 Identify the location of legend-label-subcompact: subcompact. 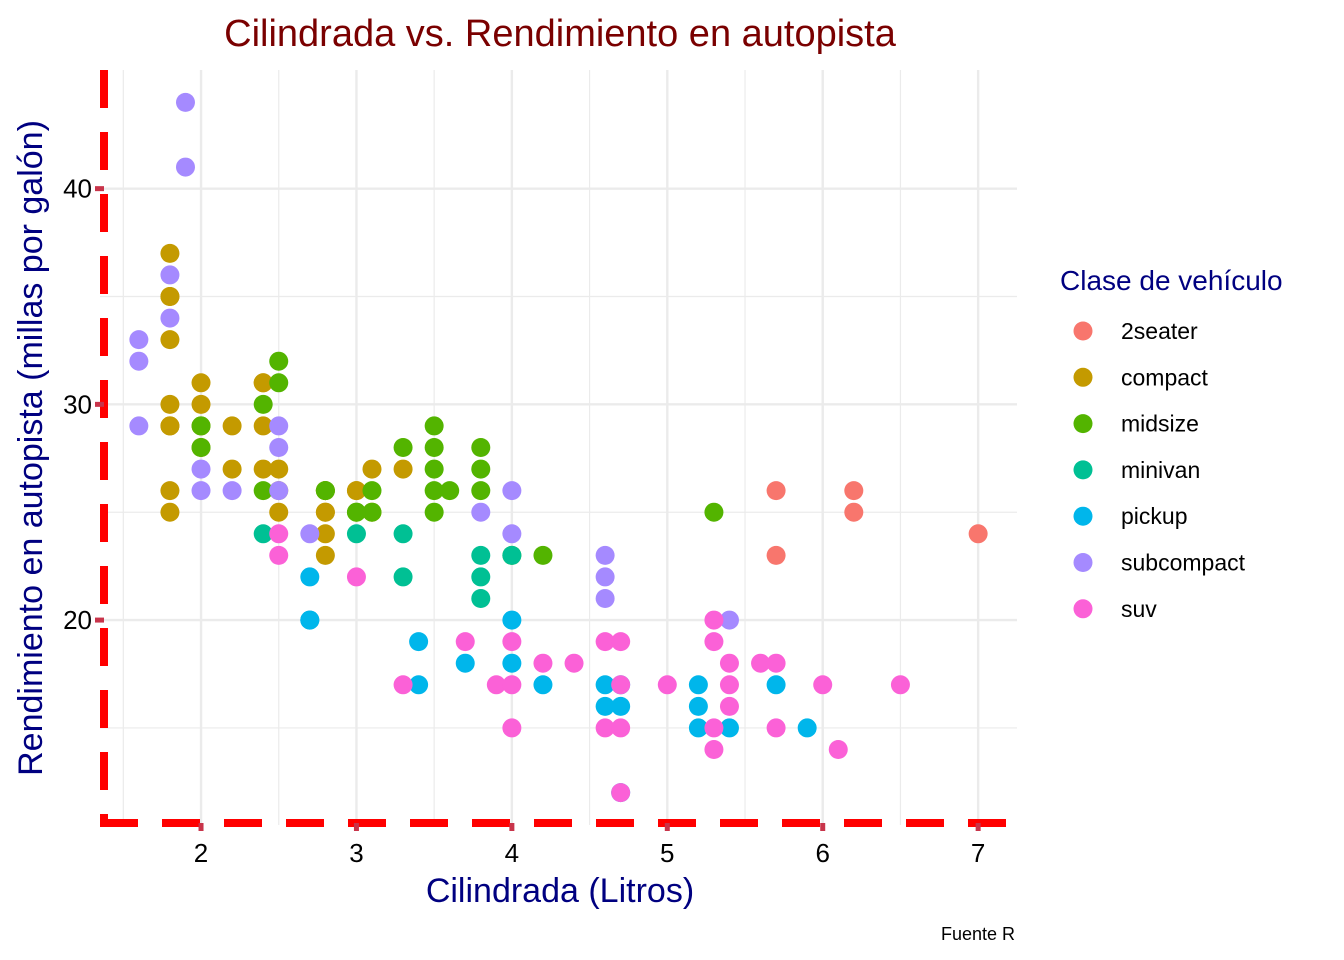
(1183, 563).